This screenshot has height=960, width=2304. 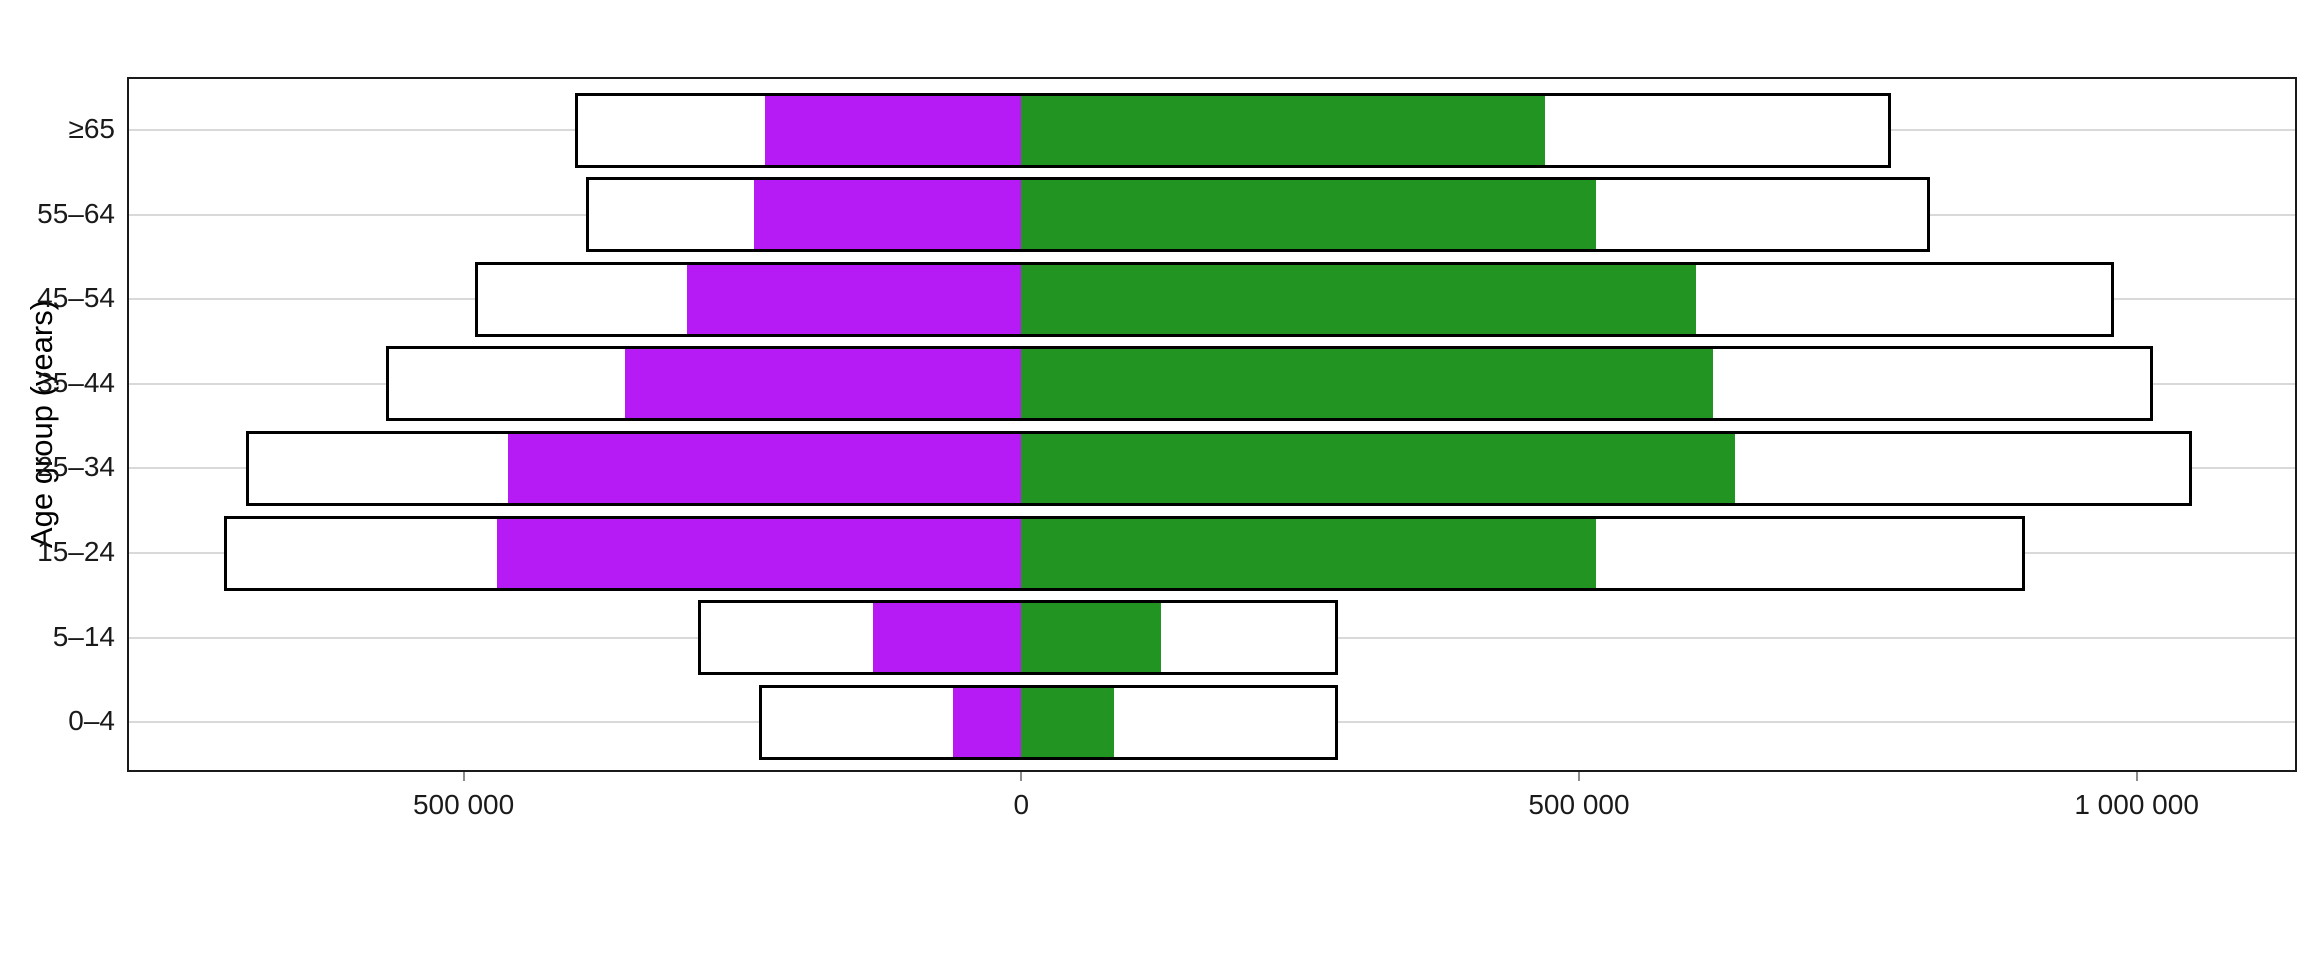 I want to click on bar-right-fill-55–64, so click(x=1308, y=215).